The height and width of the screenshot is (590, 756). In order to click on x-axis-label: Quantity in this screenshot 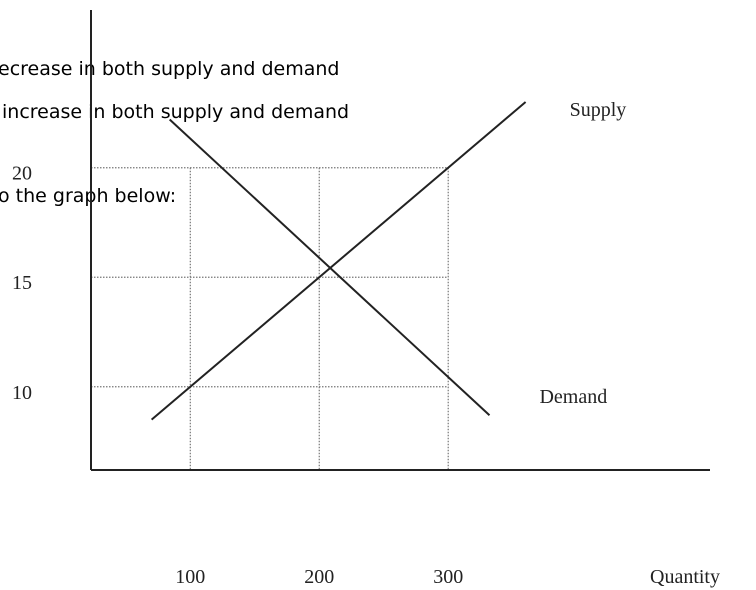, I will do `click(685, 577)`.